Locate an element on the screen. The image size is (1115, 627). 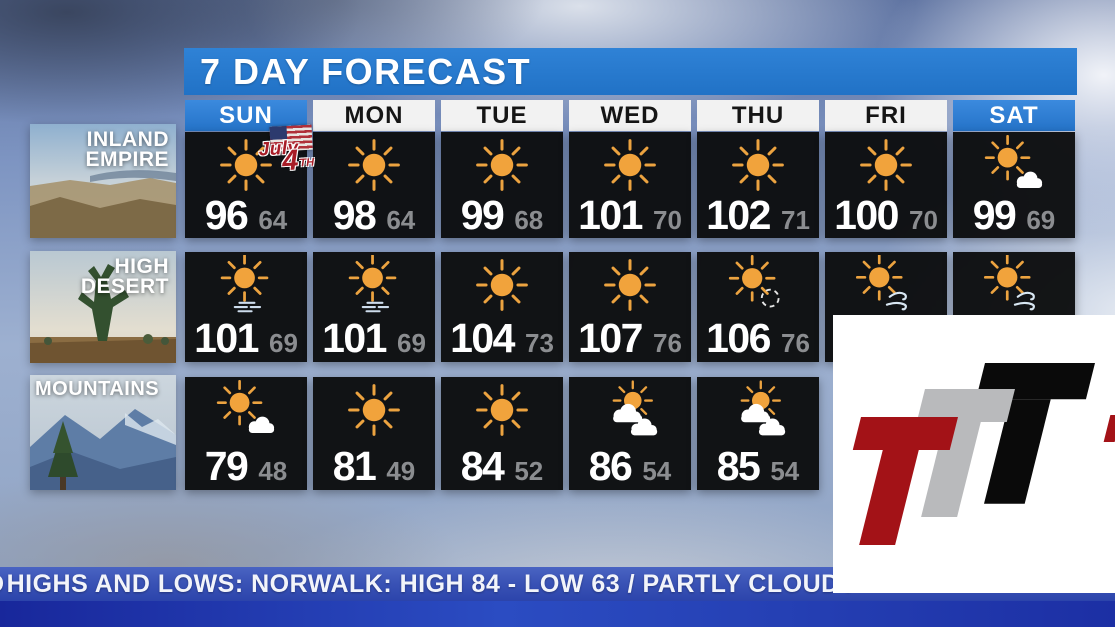
lower-third-band is located at coordinates (557, 614).